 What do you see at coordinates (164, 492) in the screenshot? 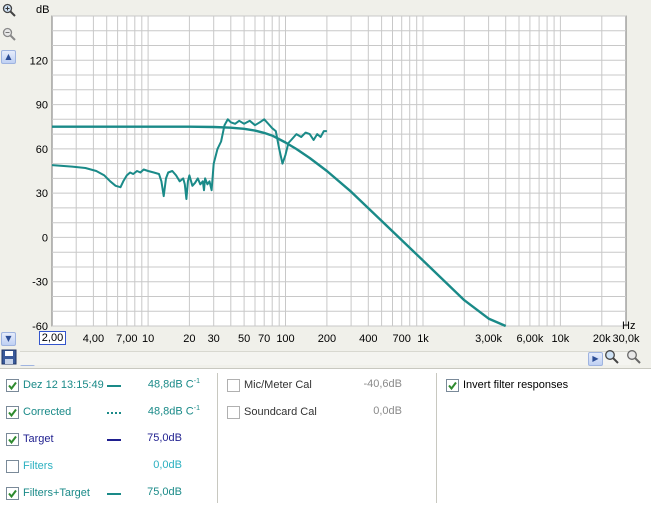
I see `legend-value-filters-target: 75,0dB` at bounding box center [164, 492].